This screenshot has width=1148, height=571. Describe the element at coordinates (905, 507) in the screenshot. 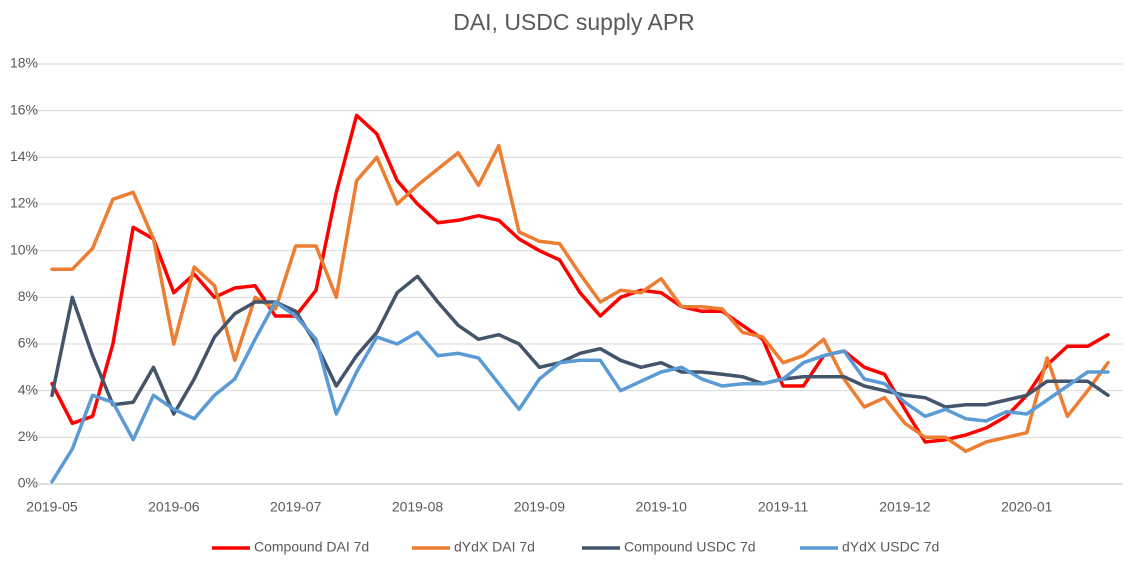

I see `x-tick-label: 2019-12` at that location.